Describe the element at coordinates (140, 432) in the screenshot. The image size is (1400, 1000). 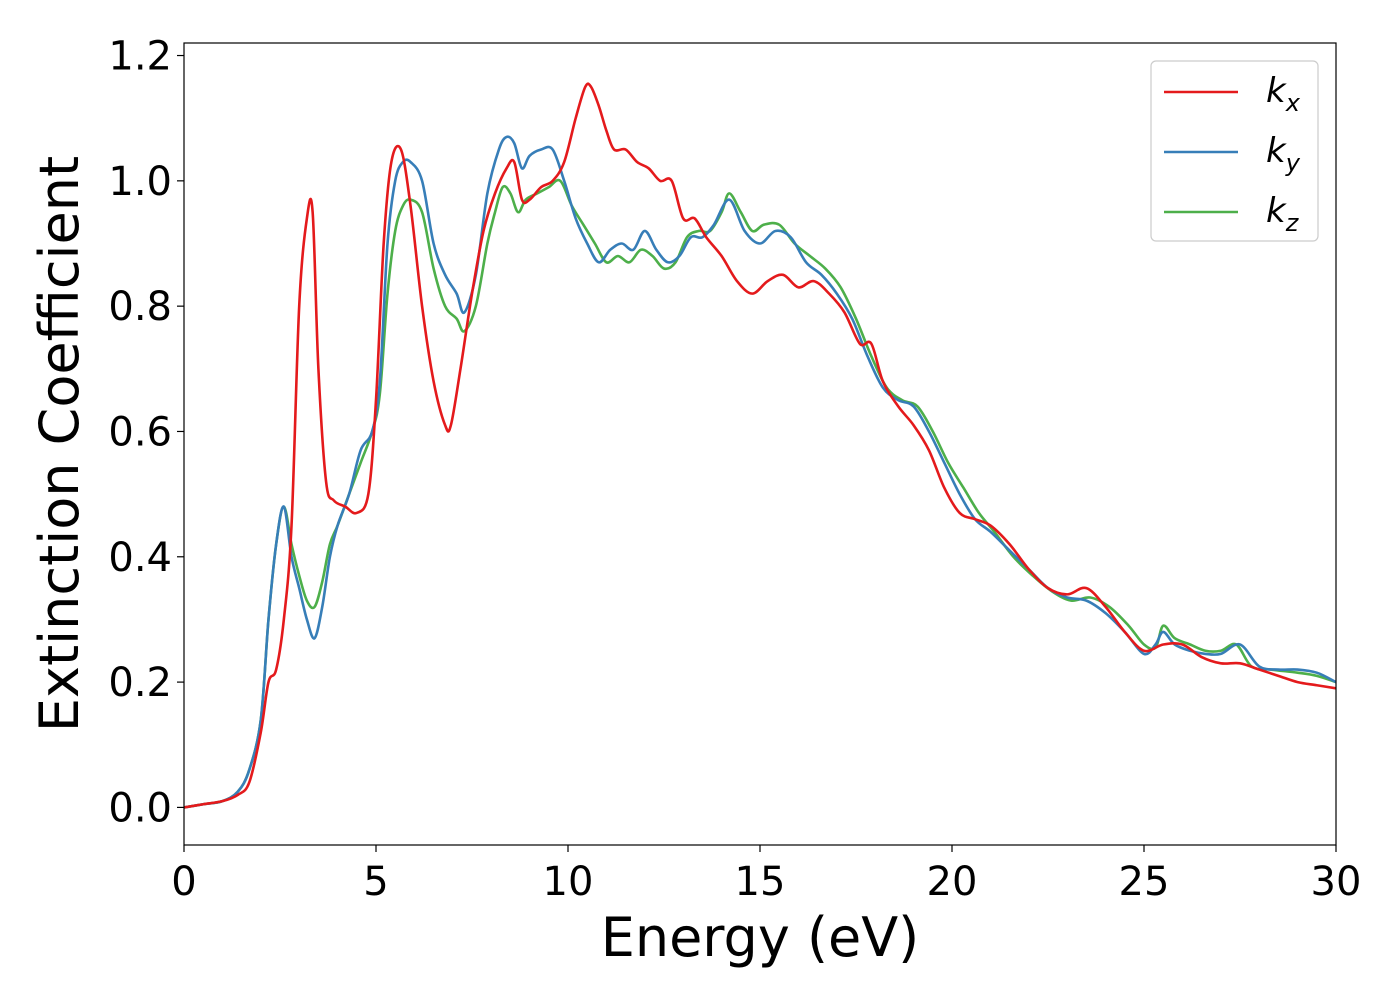
I see `y-tick-label: 0.6` at that location.